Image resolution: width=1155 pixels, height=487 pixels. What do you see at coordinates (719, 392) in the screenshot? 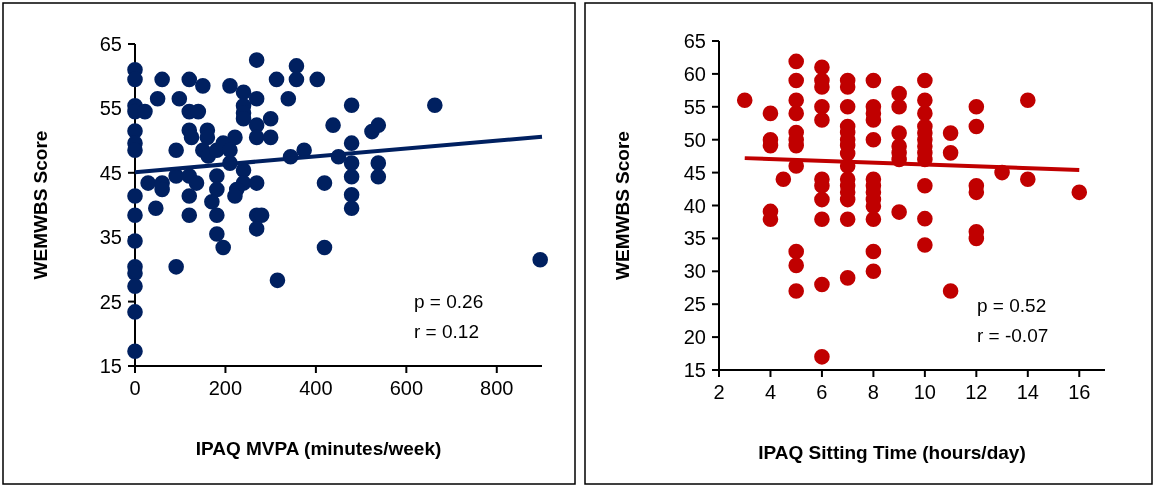
I see `x-tick-label: 2` at bounding box center [719, 392].